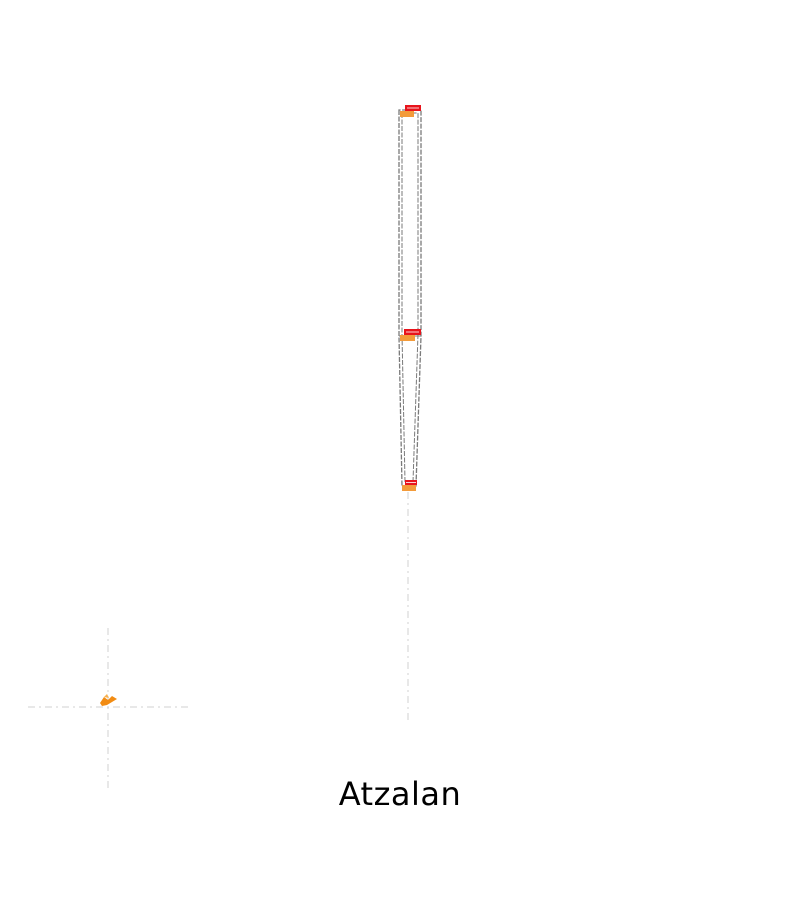  What do you see at coordinates (400, 794) in the screenshot?
I see `place-name-caption: Atzalan` at bounding box center [400, 794].